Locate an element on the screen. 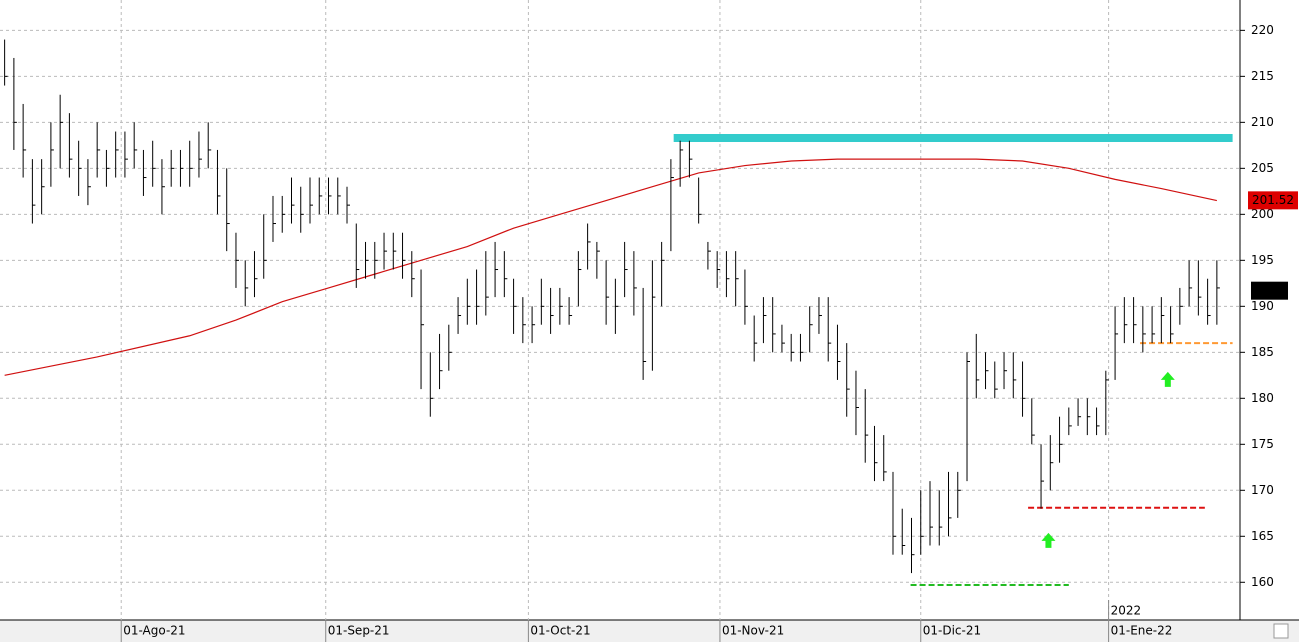 This screenshot has height=642, width=1299. y-tick-label: 160 is located at coordinates (1262, 582).